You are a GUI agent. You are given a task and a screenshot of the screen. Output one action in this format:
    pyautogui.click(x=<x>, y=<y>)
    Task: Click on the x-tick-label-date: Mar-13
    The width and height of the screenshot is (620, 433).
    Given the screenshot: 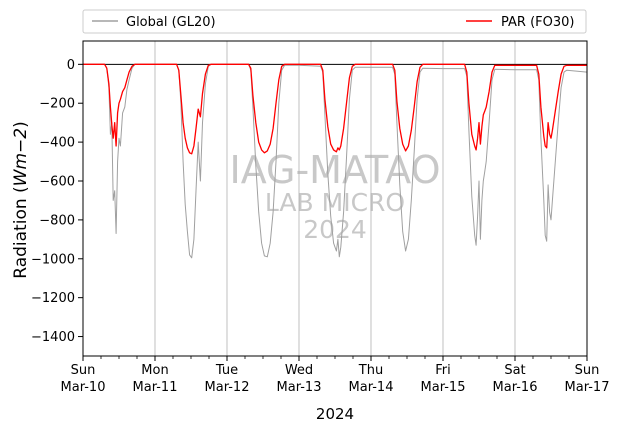 What is the action you would take?
    pyautogui.click(x=299, y=387)
    